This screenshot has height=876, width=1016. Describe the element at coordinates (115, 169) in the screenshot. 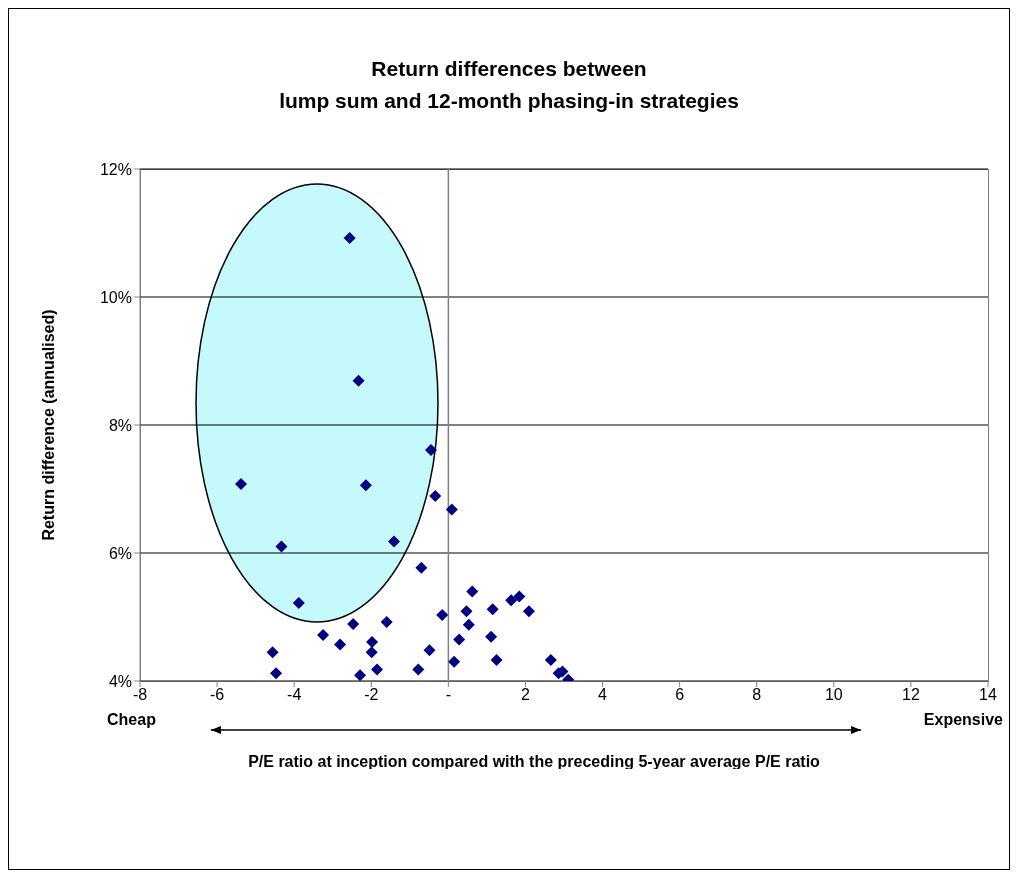

I see `y-tick-label: 12%` at that location.